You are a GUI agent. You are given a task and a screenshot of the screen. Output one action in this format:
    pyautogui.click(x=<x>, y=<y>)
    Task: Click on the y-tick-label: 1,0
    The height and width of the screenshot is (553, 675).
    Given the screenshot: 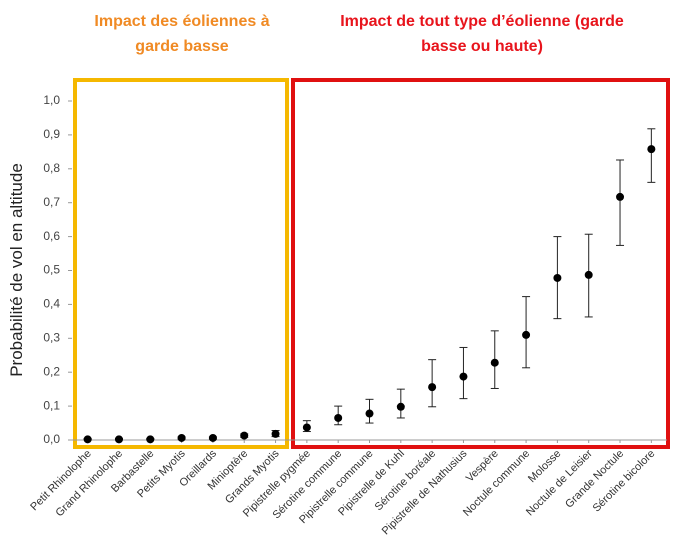 What is the action you would take?
    pyautogui.click(x=51, y=100)
    